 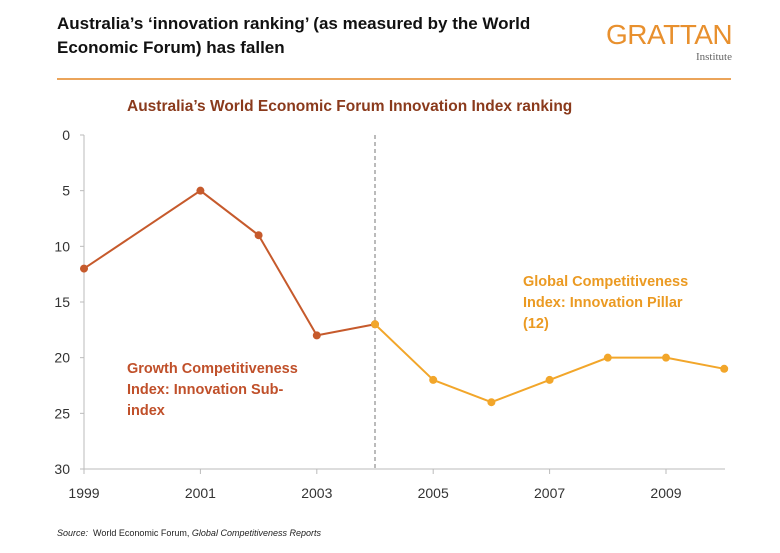 What do you see at coordinates (73, 533) in the screenshot?
I see `source-label: Source:` at bounding box center [73, 533].